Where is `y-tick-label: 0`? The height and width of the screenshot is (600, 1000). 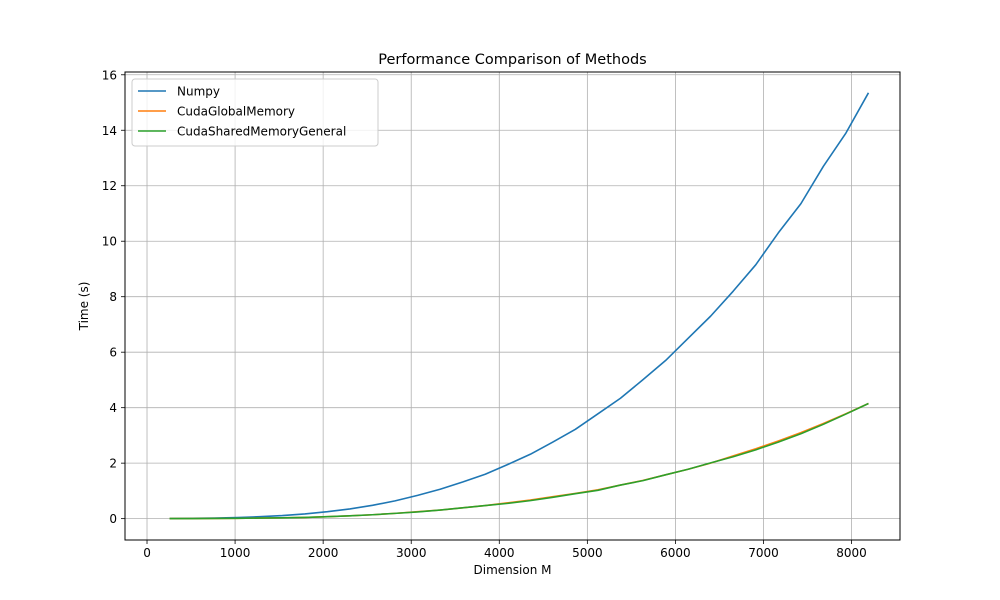 y-tick-label: 0 is located at coordinates (113, 519).